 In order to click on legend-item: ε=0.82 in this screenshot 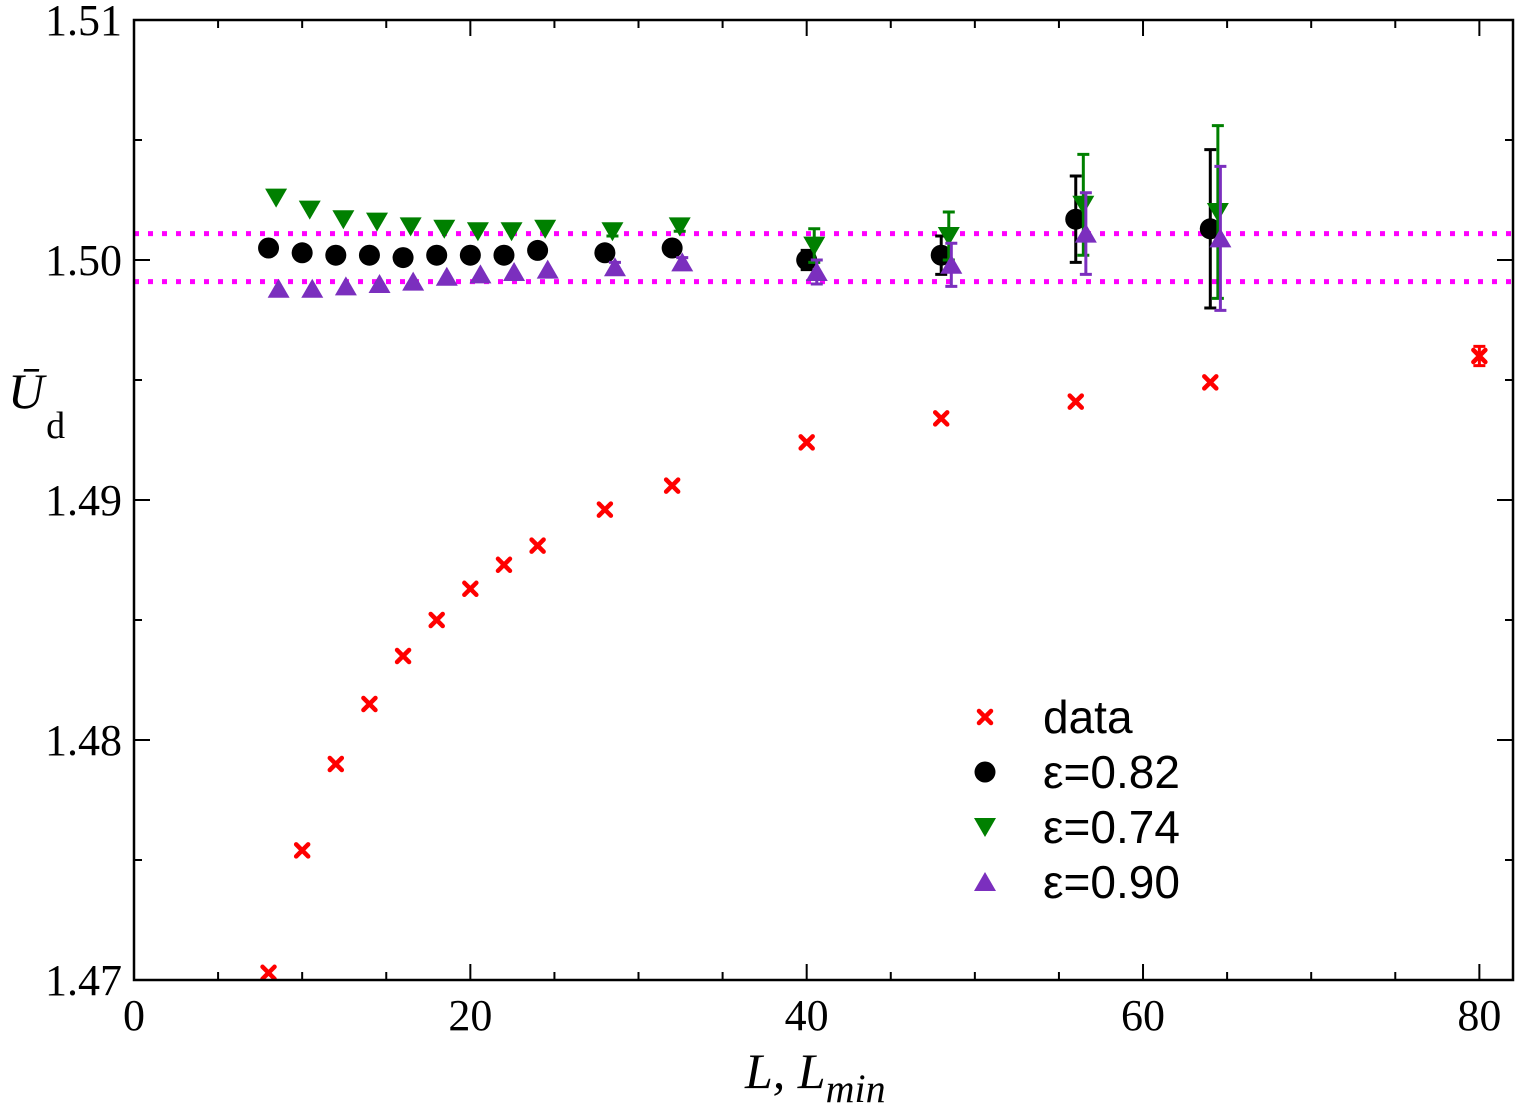, I will do `click(1077, 772)`.